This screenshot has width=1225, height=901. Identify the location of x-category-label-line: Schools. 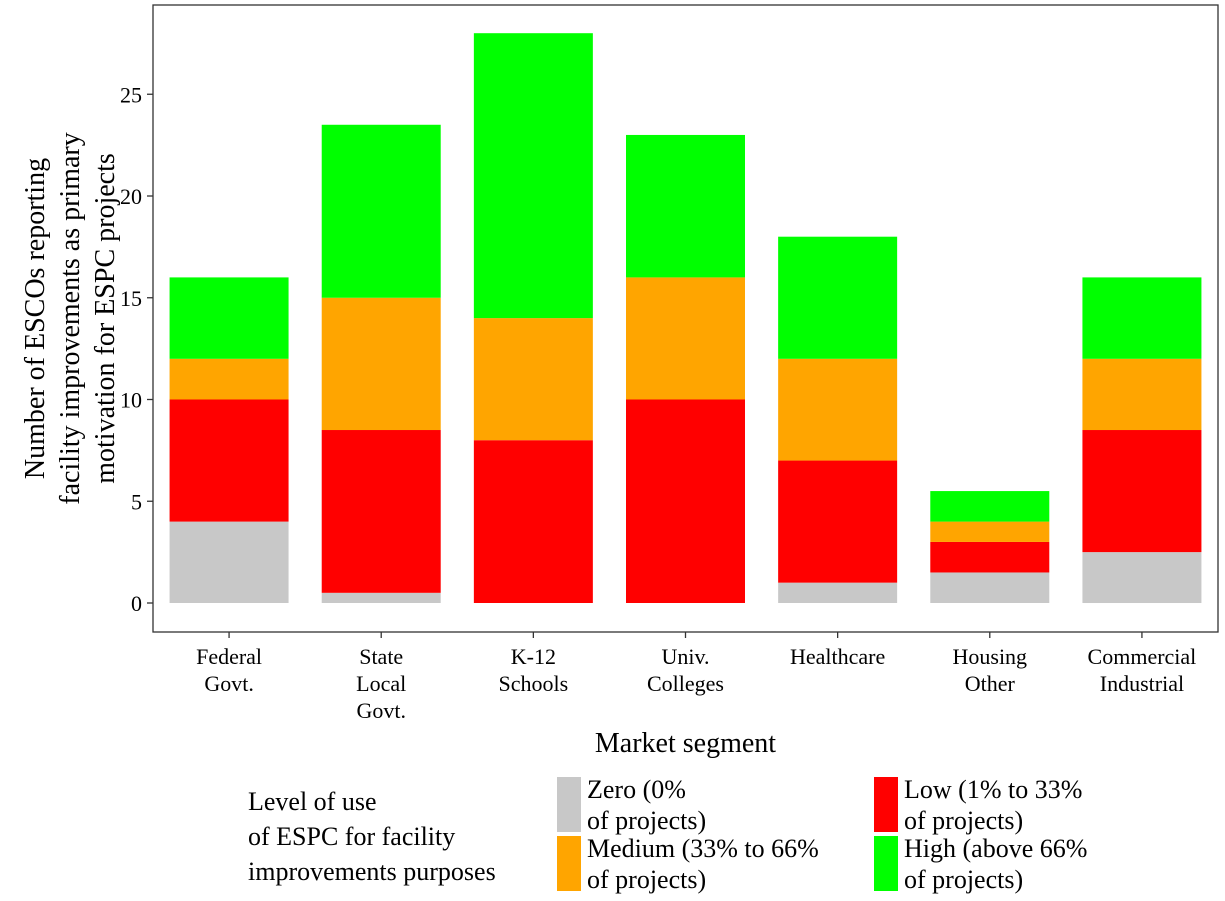
(534, 683).